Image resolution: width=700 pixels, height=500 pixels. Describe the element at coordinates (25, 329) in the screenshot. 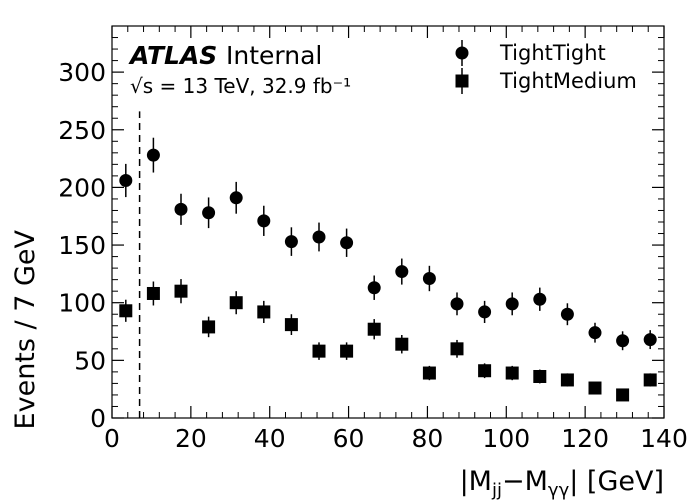

I see `y-axis-title: Events / 7 GeV` at that location.